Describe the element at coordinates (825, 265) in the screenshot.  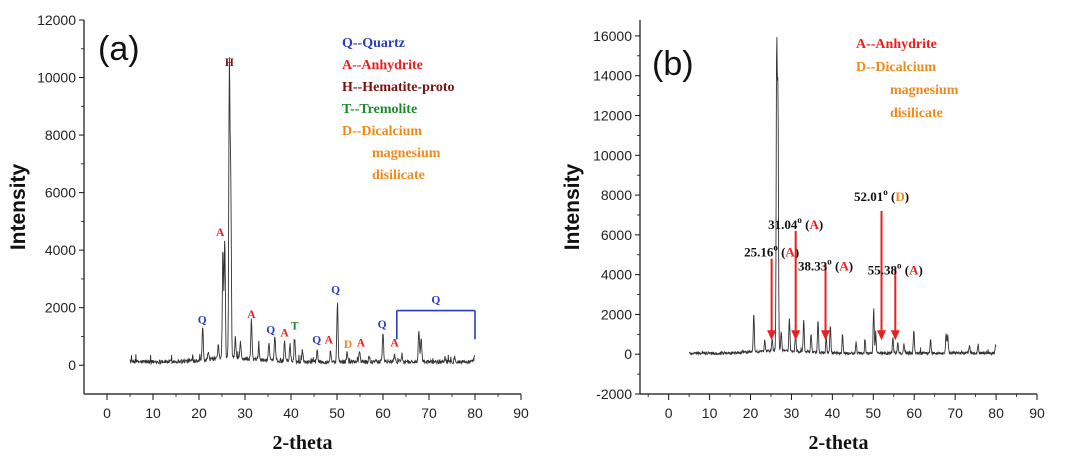
I see `peak-annotation: 38.33o (A)` at that location.